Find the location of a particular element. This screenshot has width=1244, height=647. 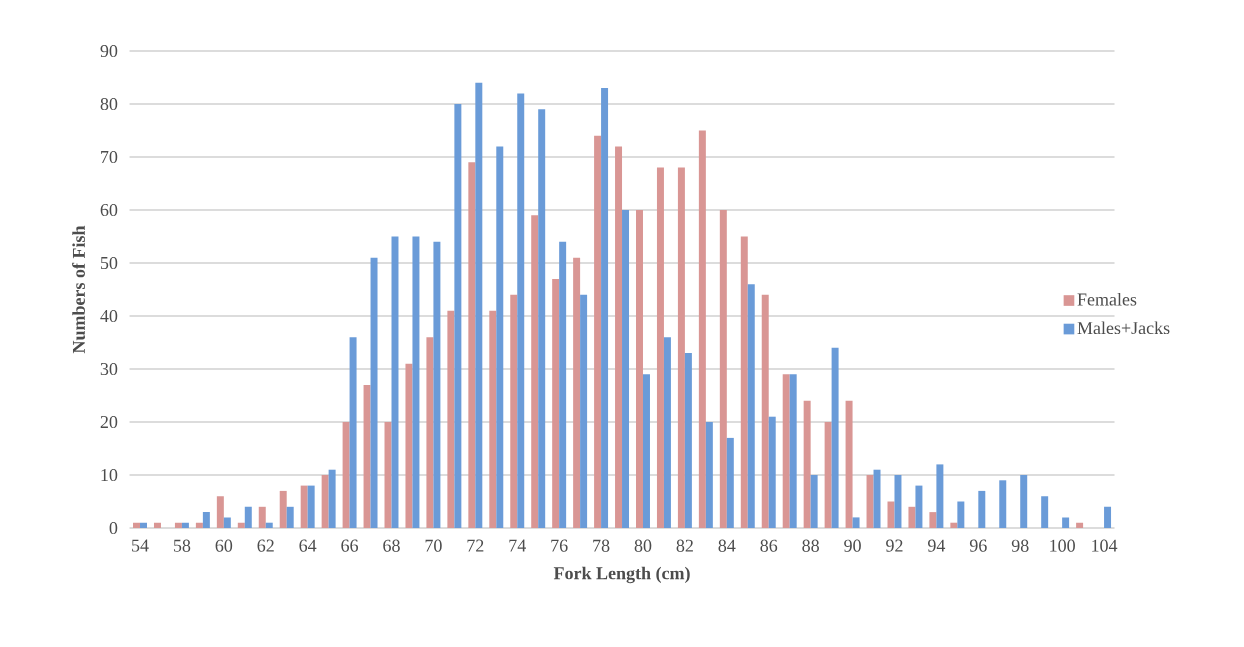

x-tick-label: 86 is located at coordinates (769, 545).